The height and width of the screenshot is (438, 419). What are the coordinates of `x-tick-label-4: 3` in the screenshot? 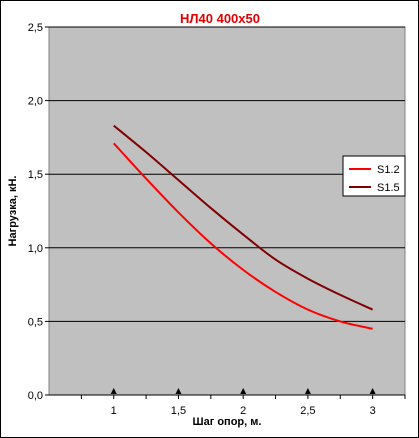 It's located at (373, 411).